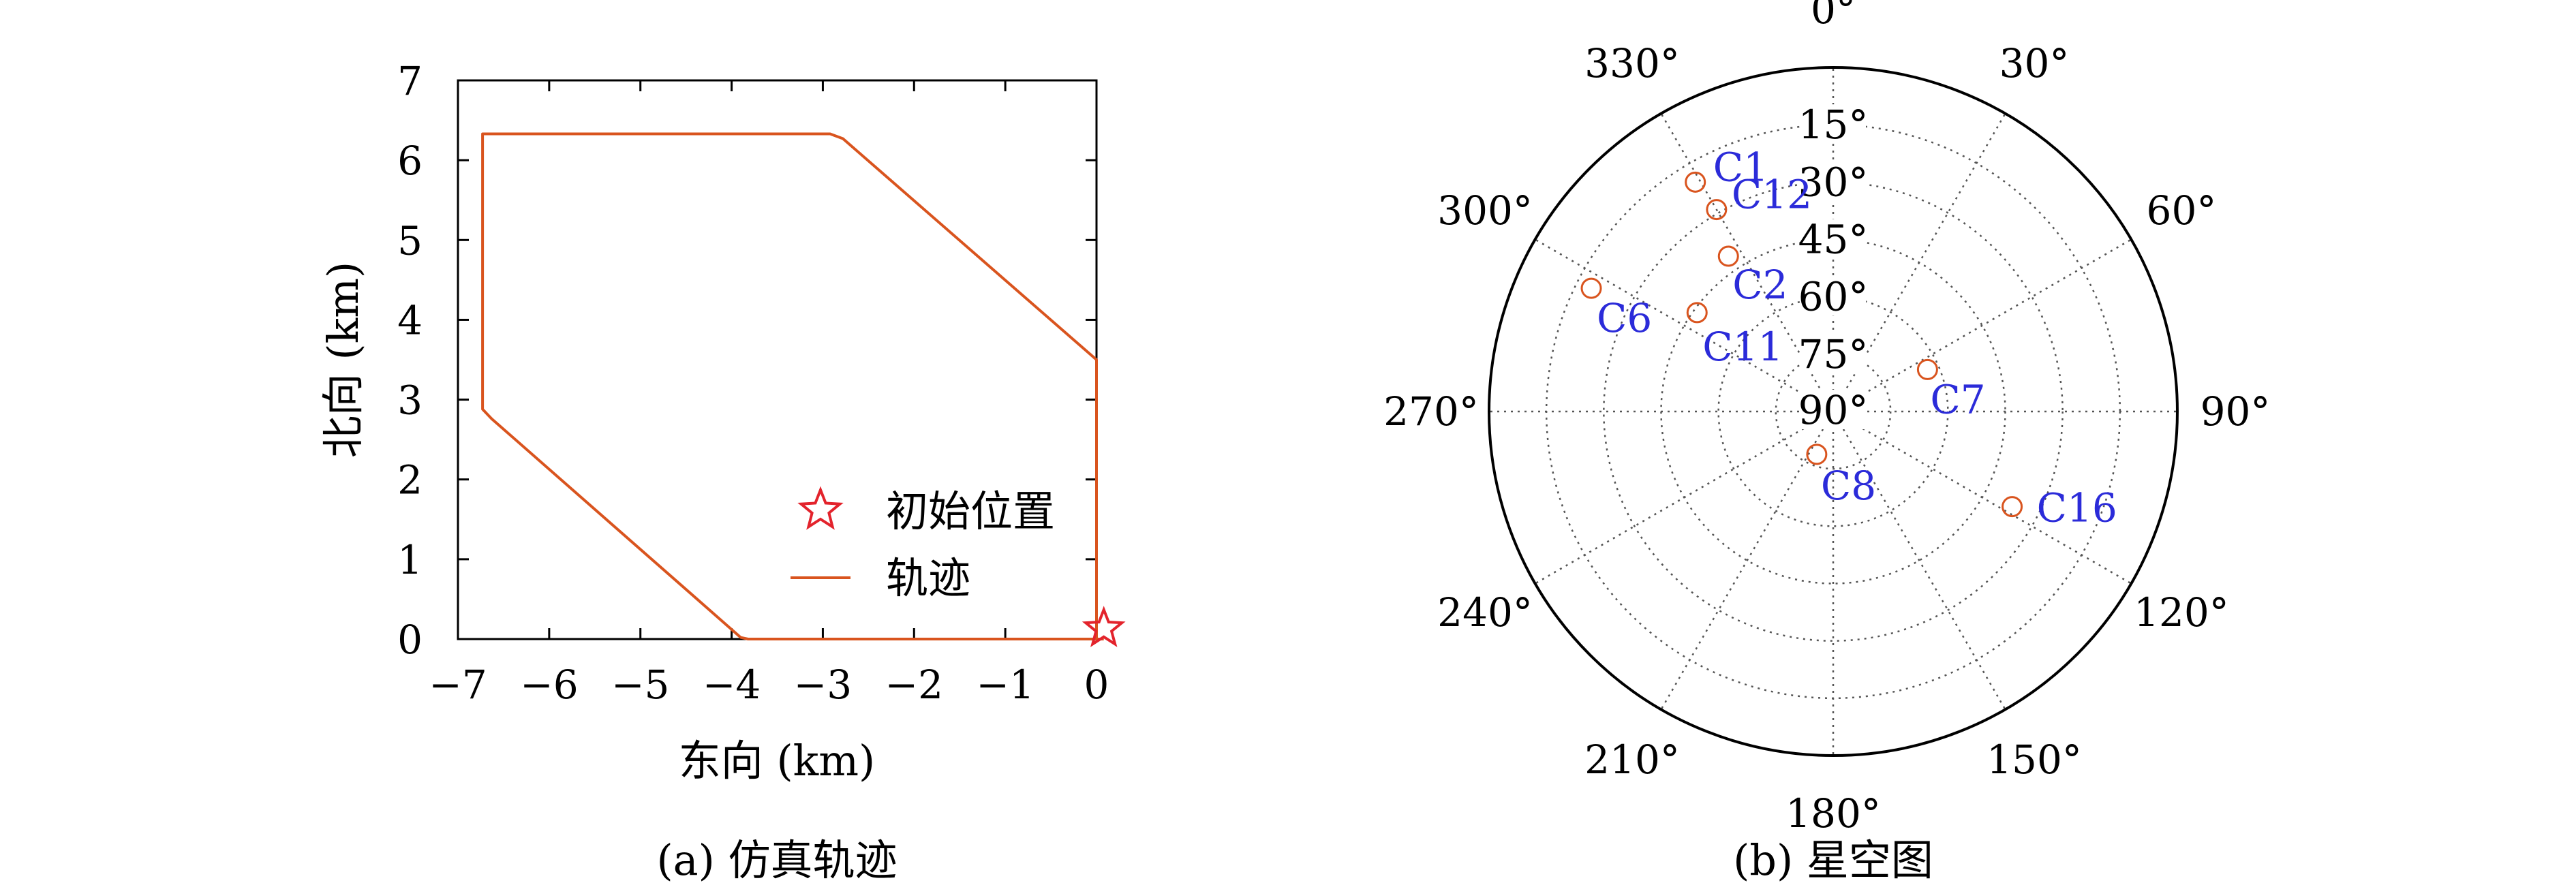 This screenshot has height=885, width=2576. Describe the element at coordinates (769, 685) in the screenshot. I see `x-tick-labels: −7 −6 −5 −4 −3 −2 −1 0` at that location.